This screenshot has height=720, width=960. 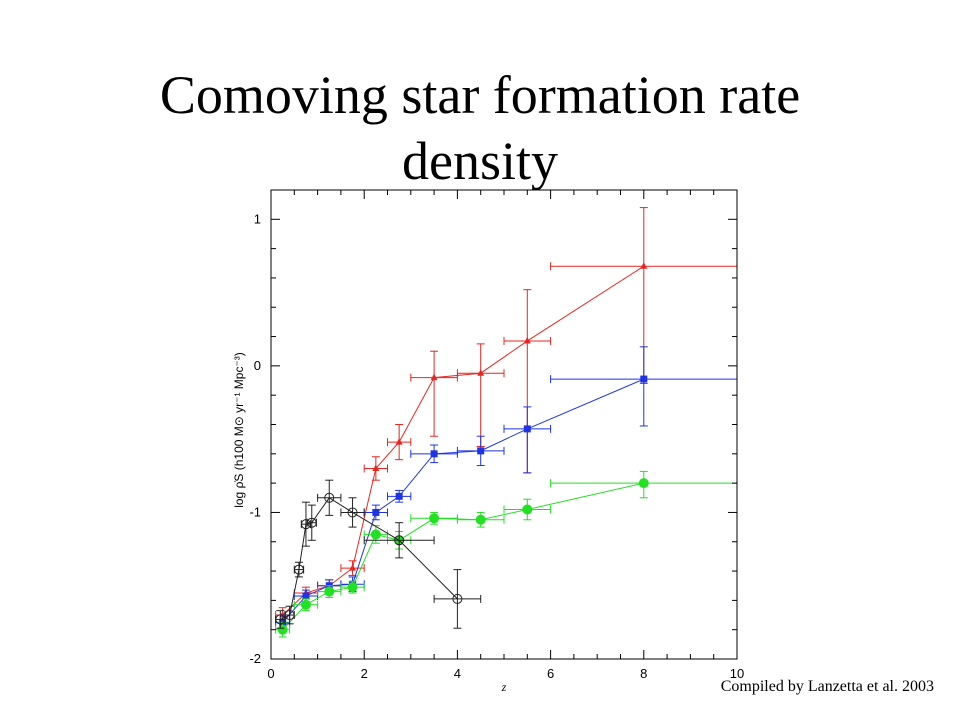 I want to click on x-axis-label: z, so click(x=504, y=687).